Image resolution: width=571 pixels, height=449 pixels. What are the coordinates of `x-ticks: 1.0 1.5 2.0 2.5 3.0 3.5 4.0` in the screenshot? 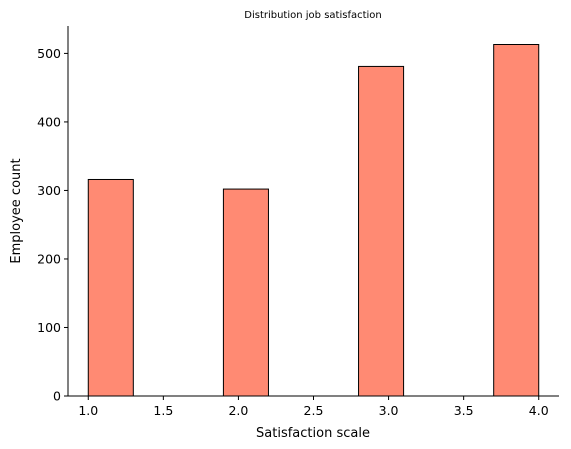 It's located at (313, 407).